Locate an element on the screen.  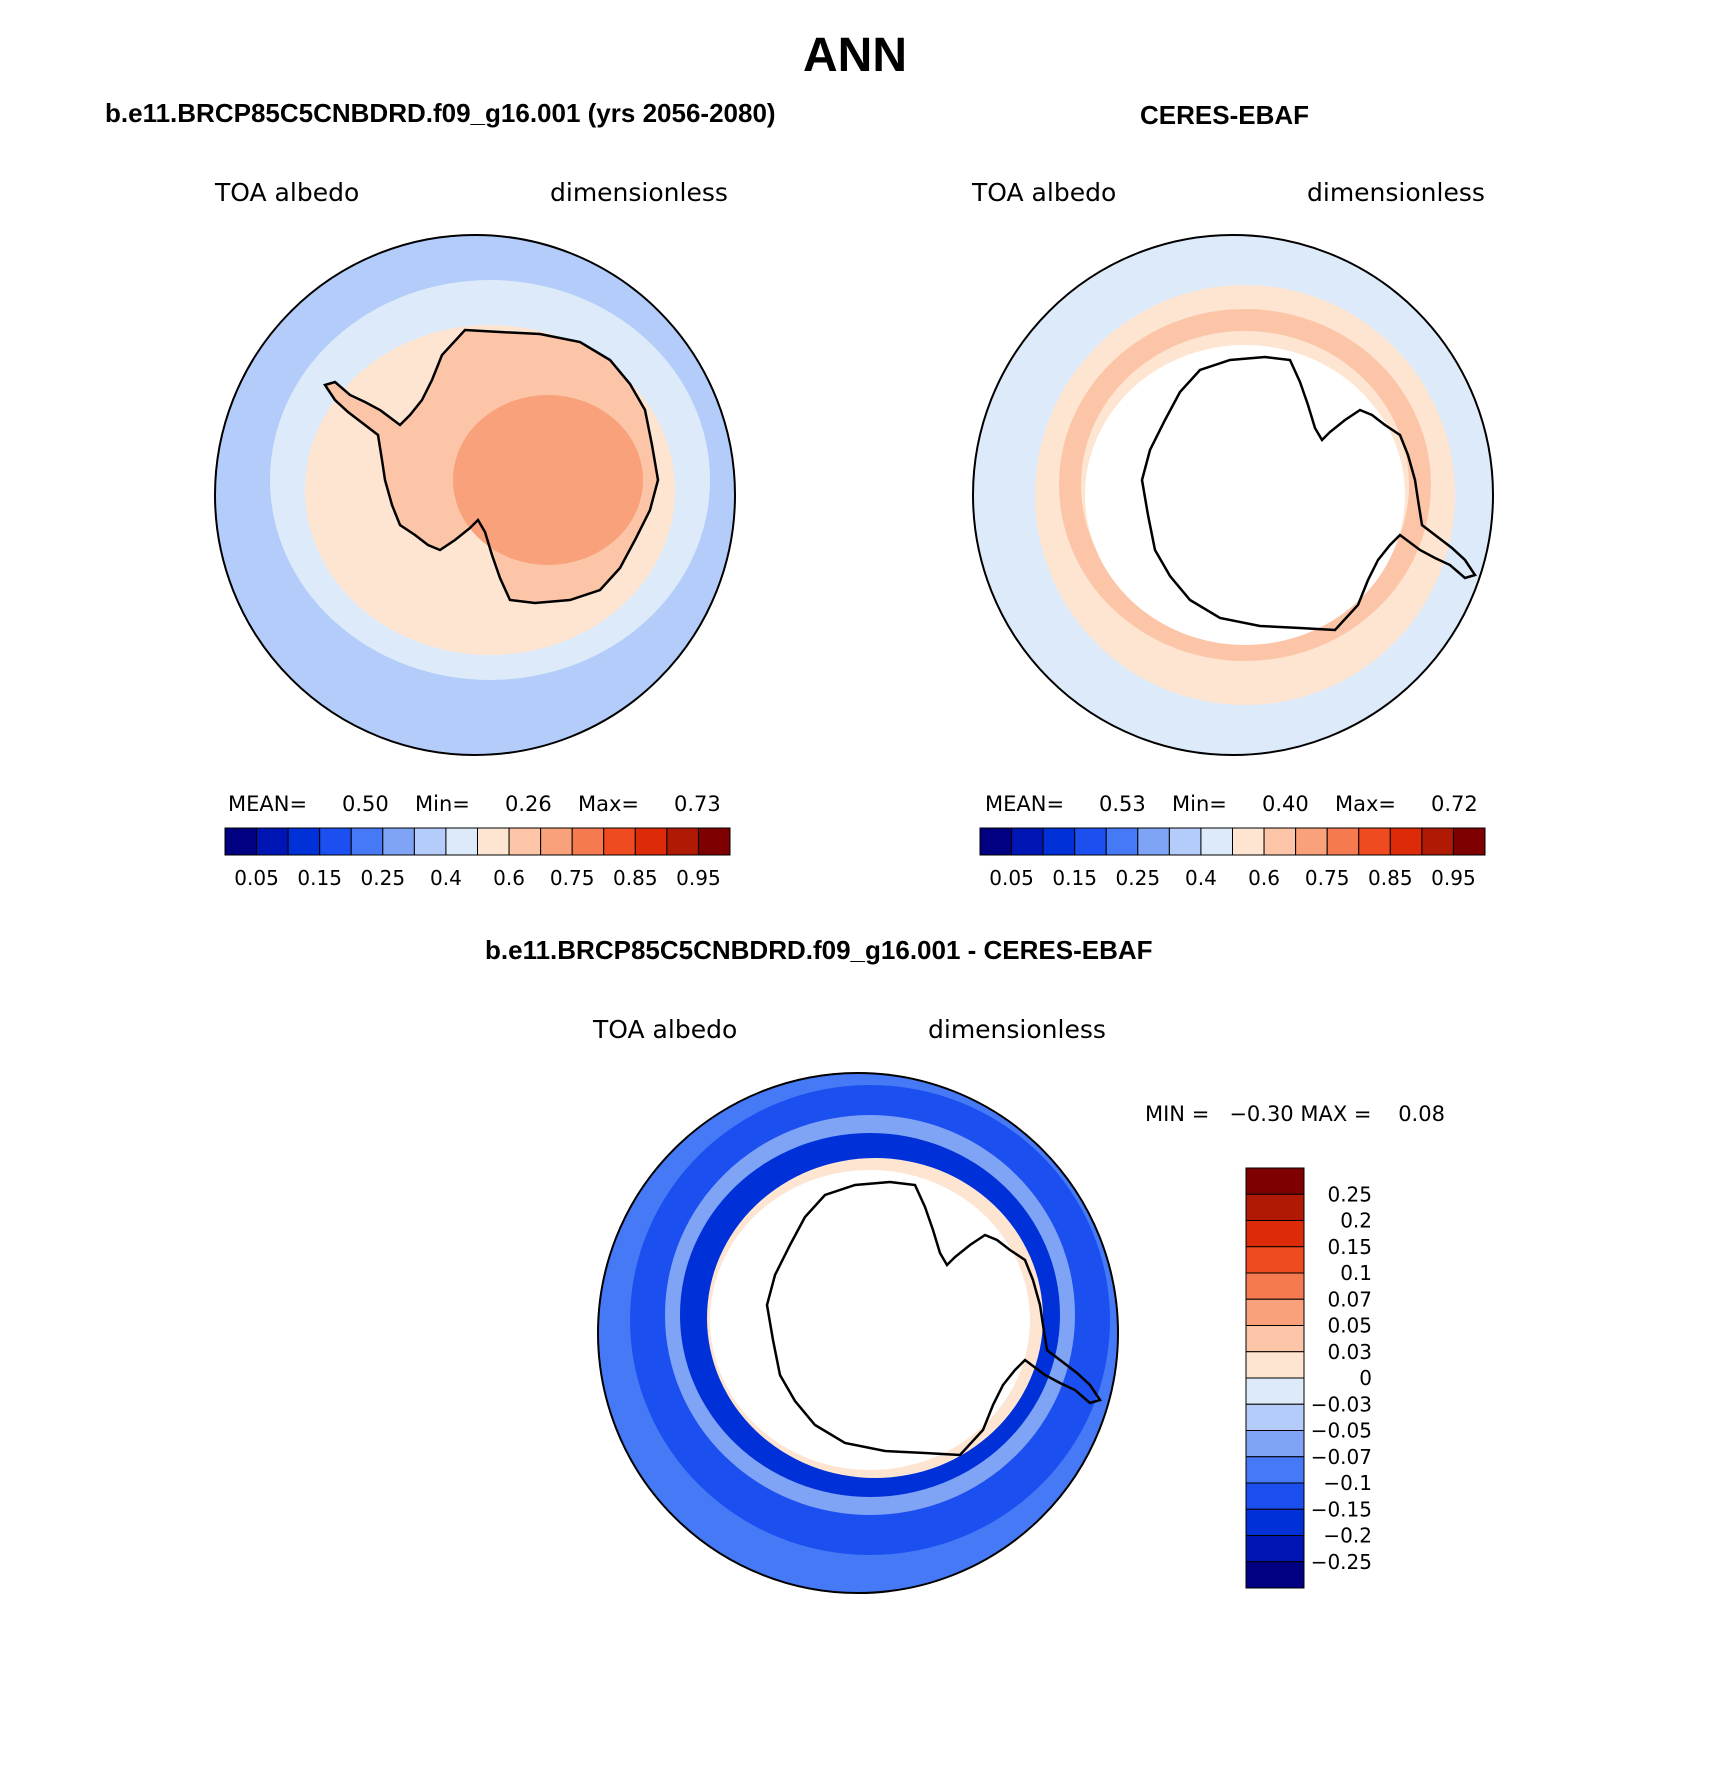
model-colorbar-tick-label: 0.15 is located at coordinates (319, 878).